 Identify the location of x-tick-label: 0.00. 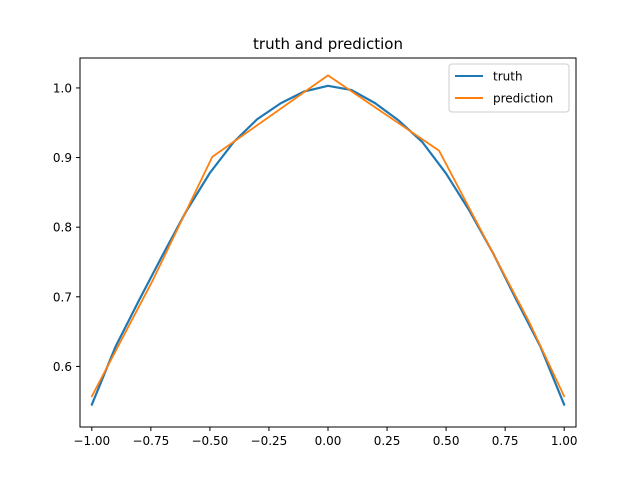
(328, 441).